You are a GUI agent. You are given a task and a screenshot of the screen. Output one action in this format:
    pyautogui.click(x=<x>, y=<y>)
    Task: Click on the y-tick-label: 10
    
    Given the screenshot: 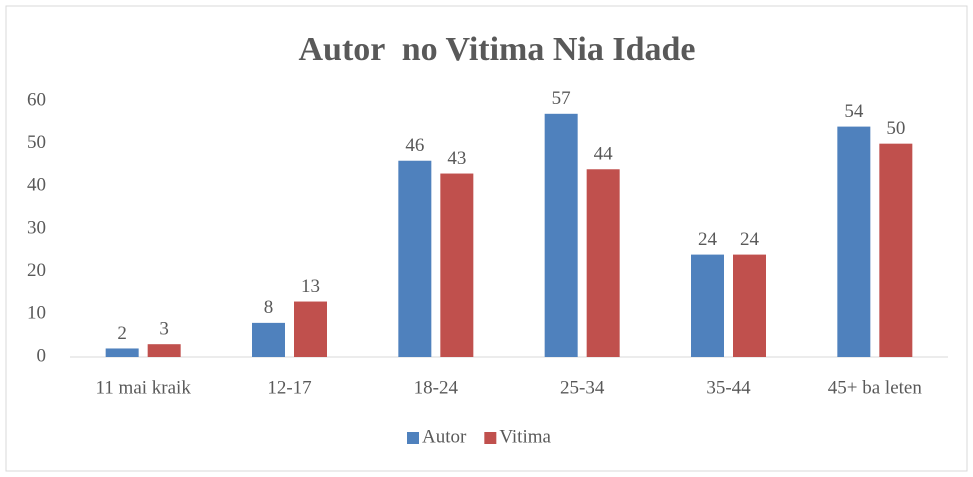 What is the action you would take?
    pyautogui.click(x=36, y=313)
    